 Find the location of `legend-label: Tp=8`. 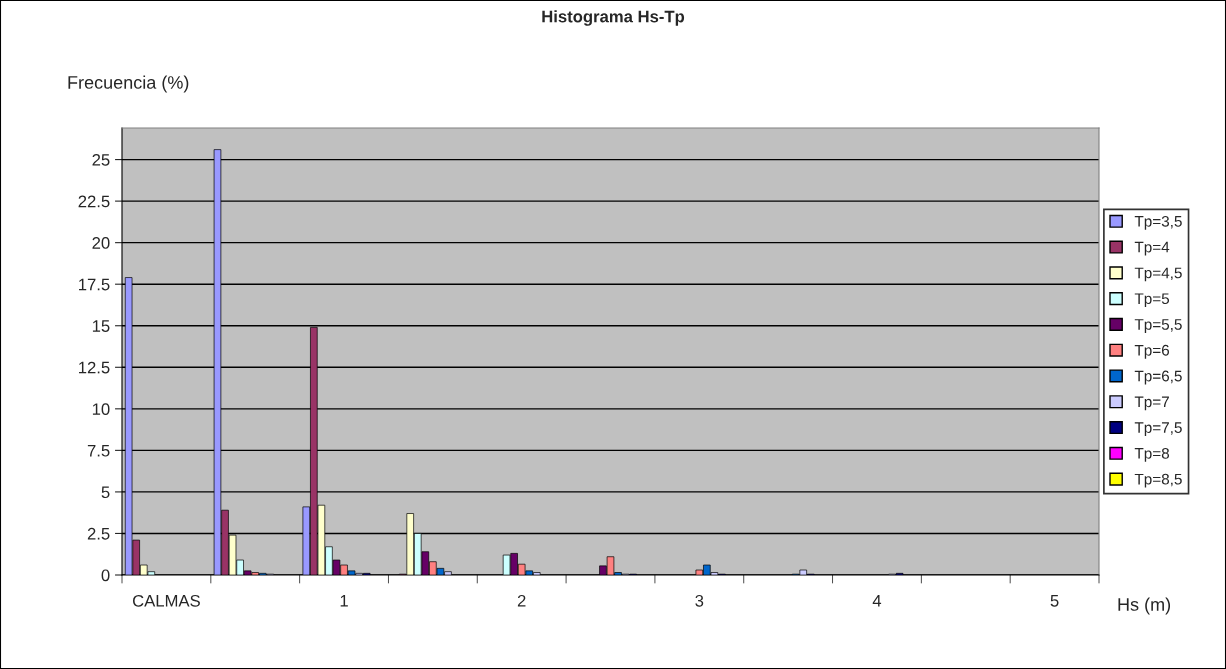

legend-label: Tp=8 is located at coordinates (1152, 454).